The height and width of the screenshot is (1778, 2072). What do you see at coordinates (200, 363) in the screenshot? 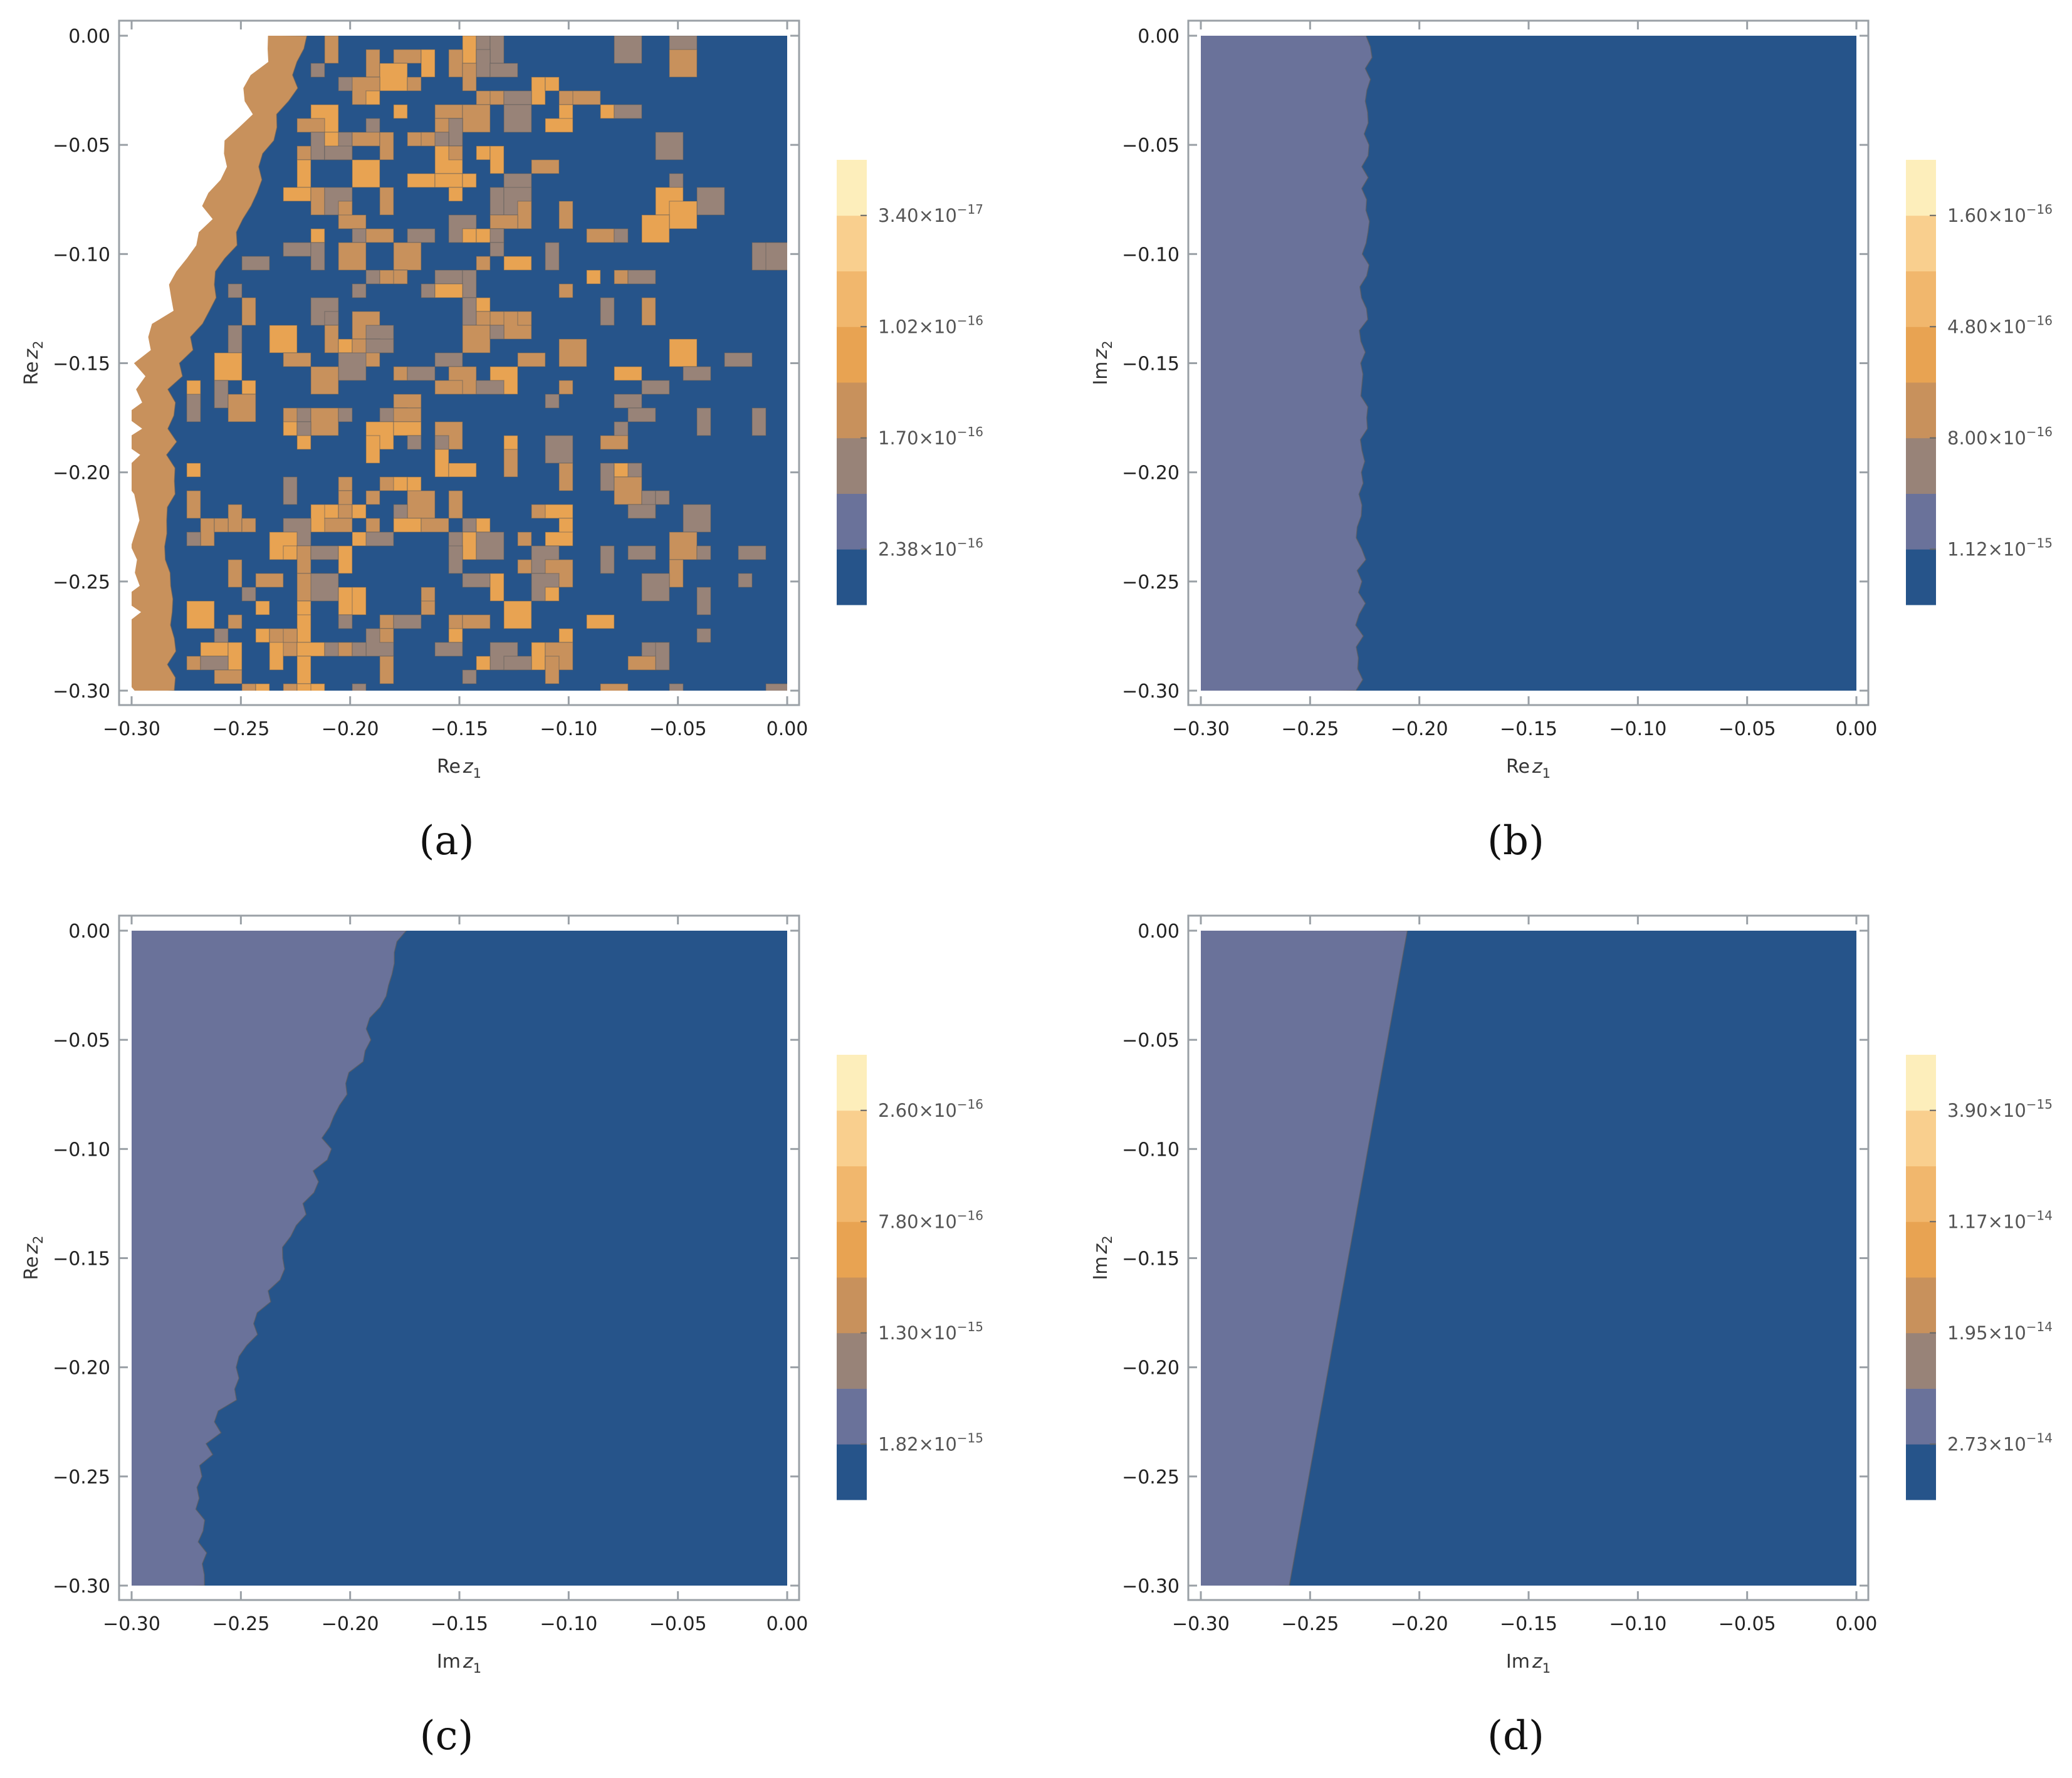
I see `contour-empty-region` at bounding box center [200, 363].